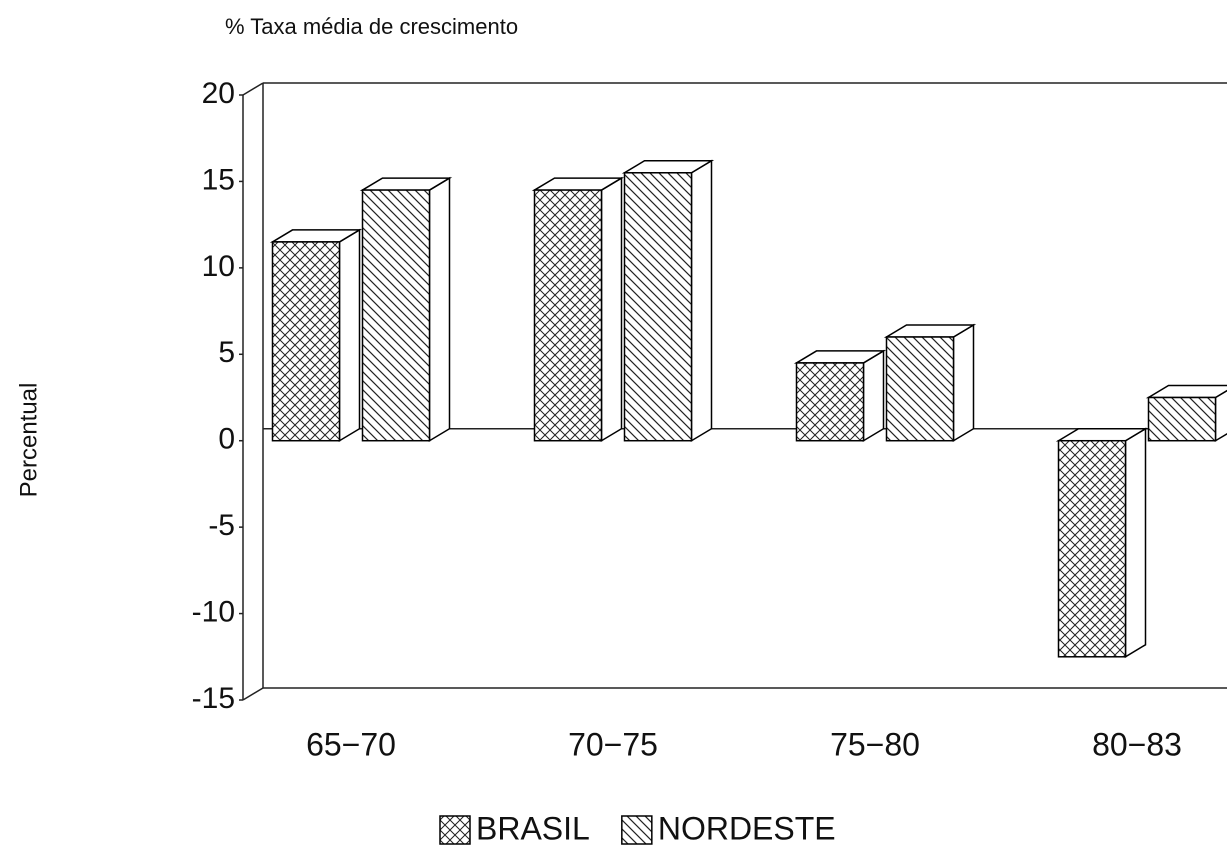 The height and width of the screenshot is (856, 1227). What do you see at coordinates (213, 611) in the screenshot?
I see `y-tick-label: -10` at bounding box center [213, 611].